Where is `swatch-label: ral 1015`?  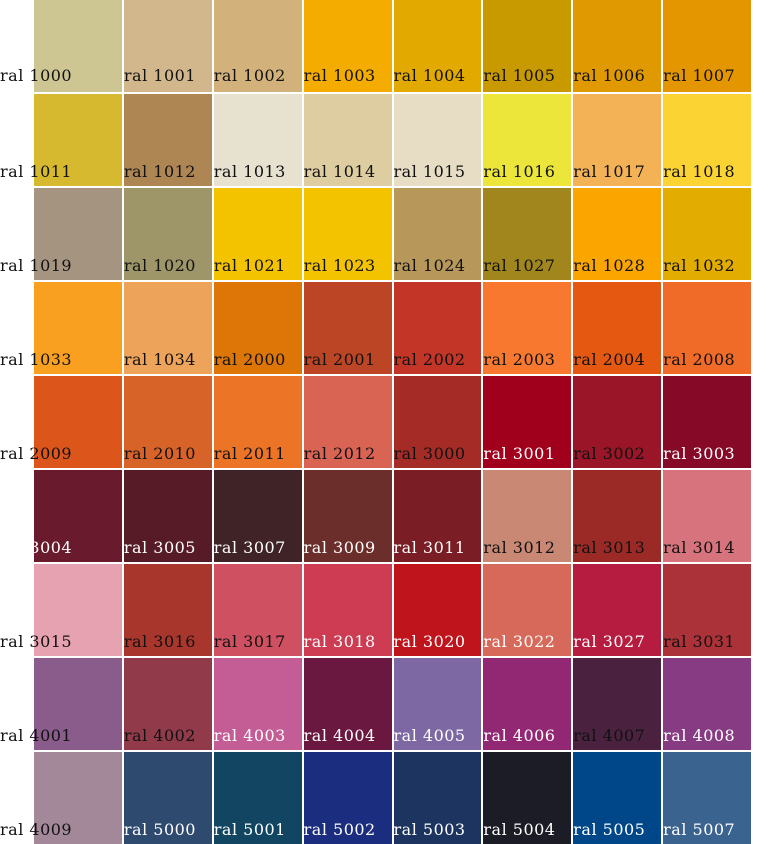
swatch-label: ral 1015 is located at coordinates (429, 171).